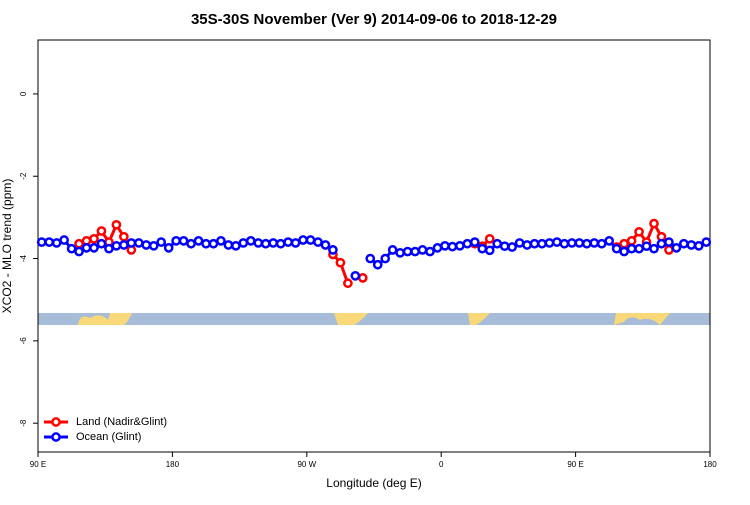 The image size is (750, 505). Describe the element at coordinates (23, 258) in the screenshot. I see `y-tick-label: -4` at that location.